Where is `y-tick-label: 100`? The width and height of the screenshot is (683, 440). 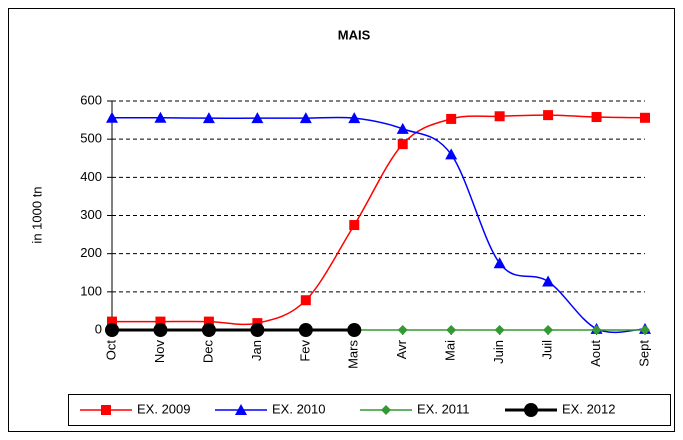
y-tick-label: 100 is located at coordinates (91, 290).